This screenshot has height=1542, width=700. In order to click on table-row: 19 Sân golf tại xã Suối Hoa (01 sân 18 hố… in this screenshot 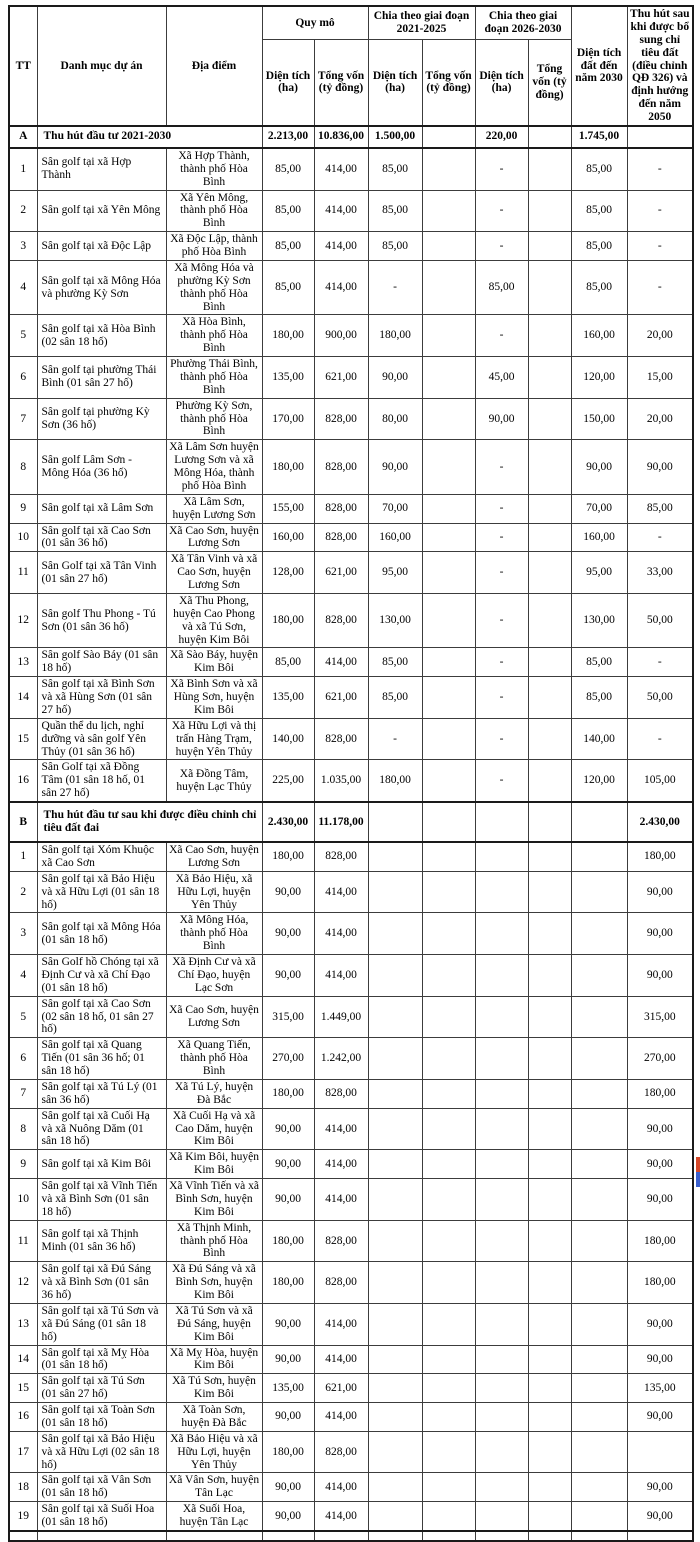, I will do `click(351, 1516)`.